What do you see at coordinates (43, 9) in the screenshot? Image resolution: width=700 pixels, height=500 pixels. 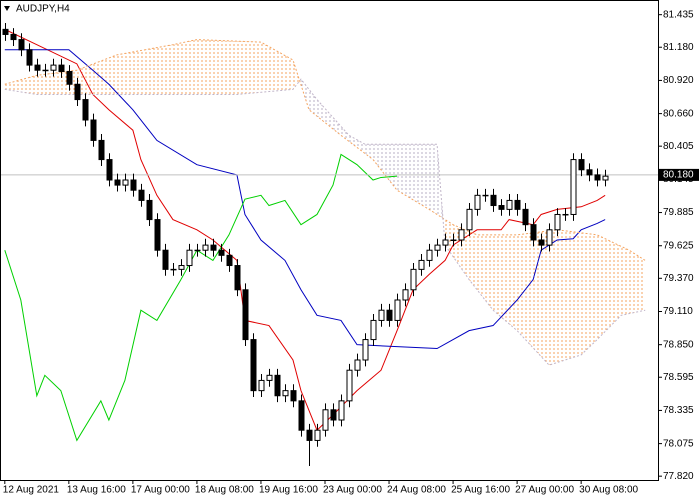 I see `chart-title: AUDJPY,H4` at bounding box center [43, 9].